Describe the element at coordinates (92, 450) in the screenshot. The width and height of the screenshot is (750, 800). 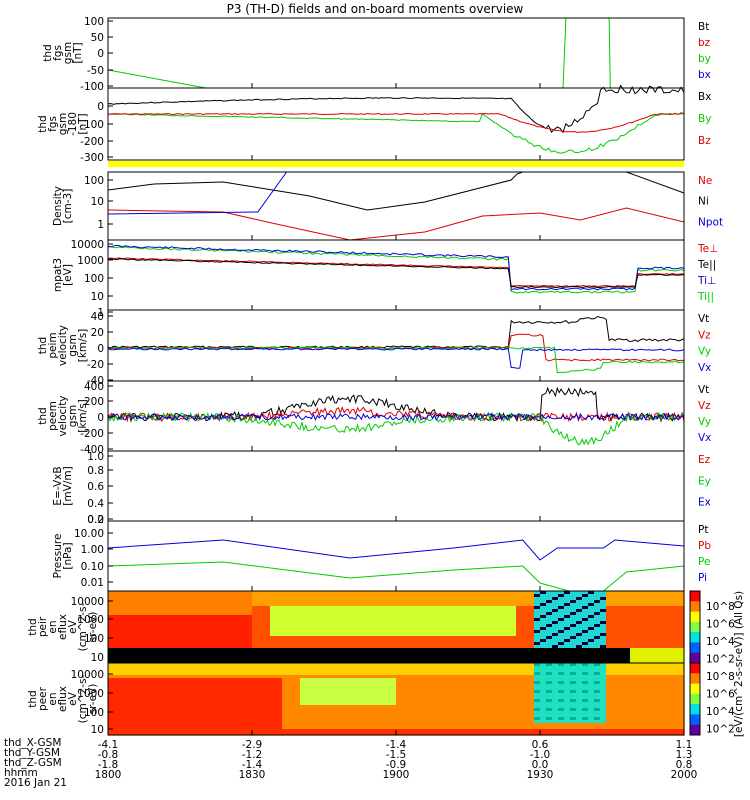
I see `ytick-label-peem-velocity: -400` at that location.